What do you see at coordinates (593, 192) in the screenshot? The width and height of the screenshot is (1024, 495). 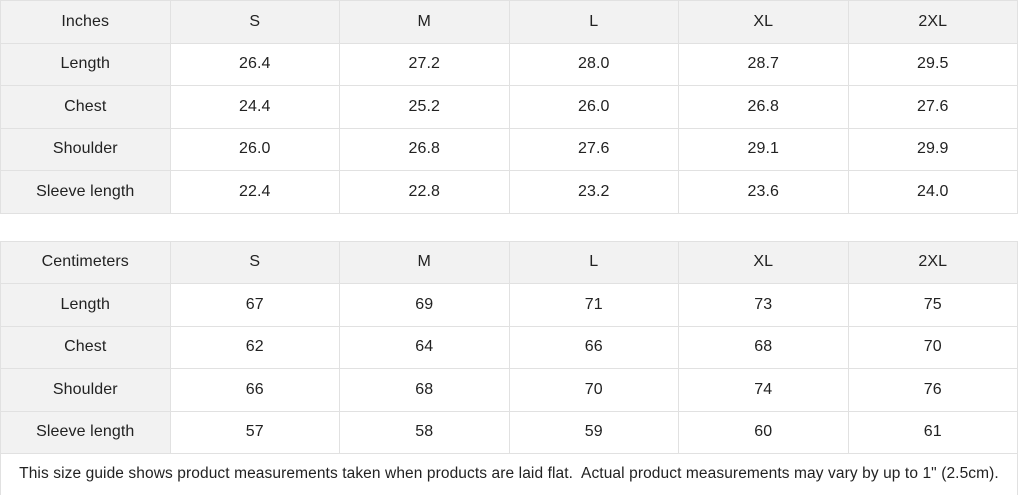 I see `cell-value: 23.2` at bounding box center [593, 192].